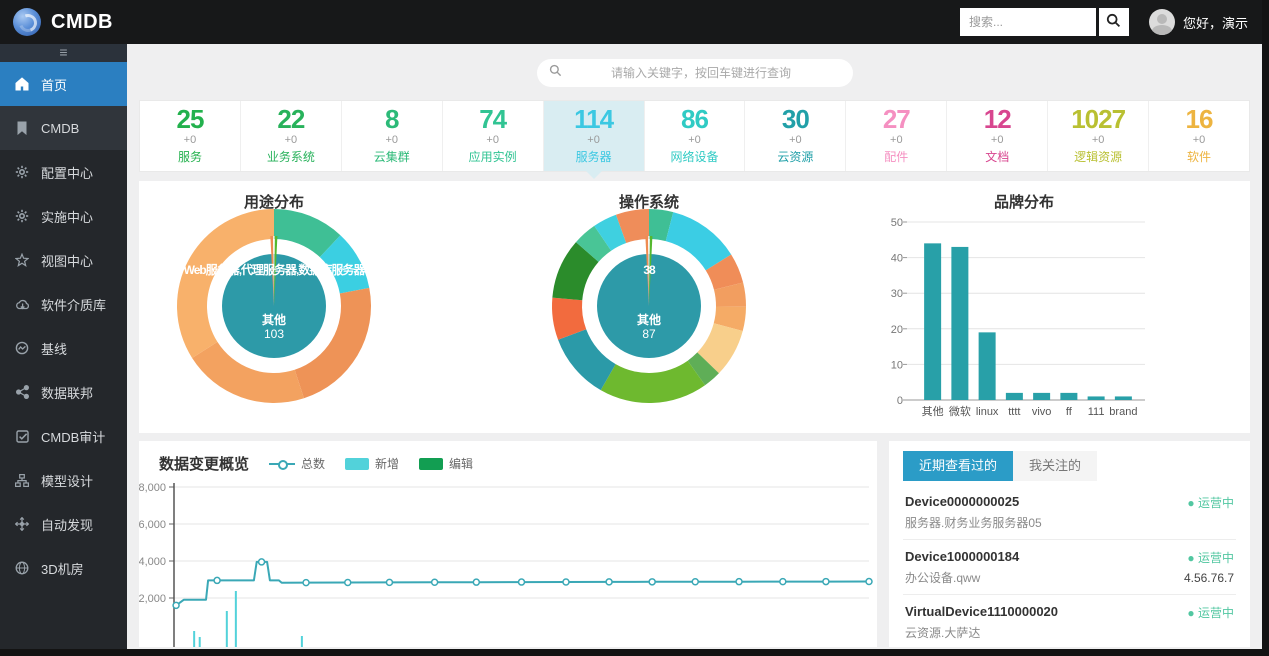 This screenshot has width=1269, height=656. Describe the element at coordinates (493, 136) in the screenshot. I see `stat-card-应用实例: 74 +0 应用实例` at that location.